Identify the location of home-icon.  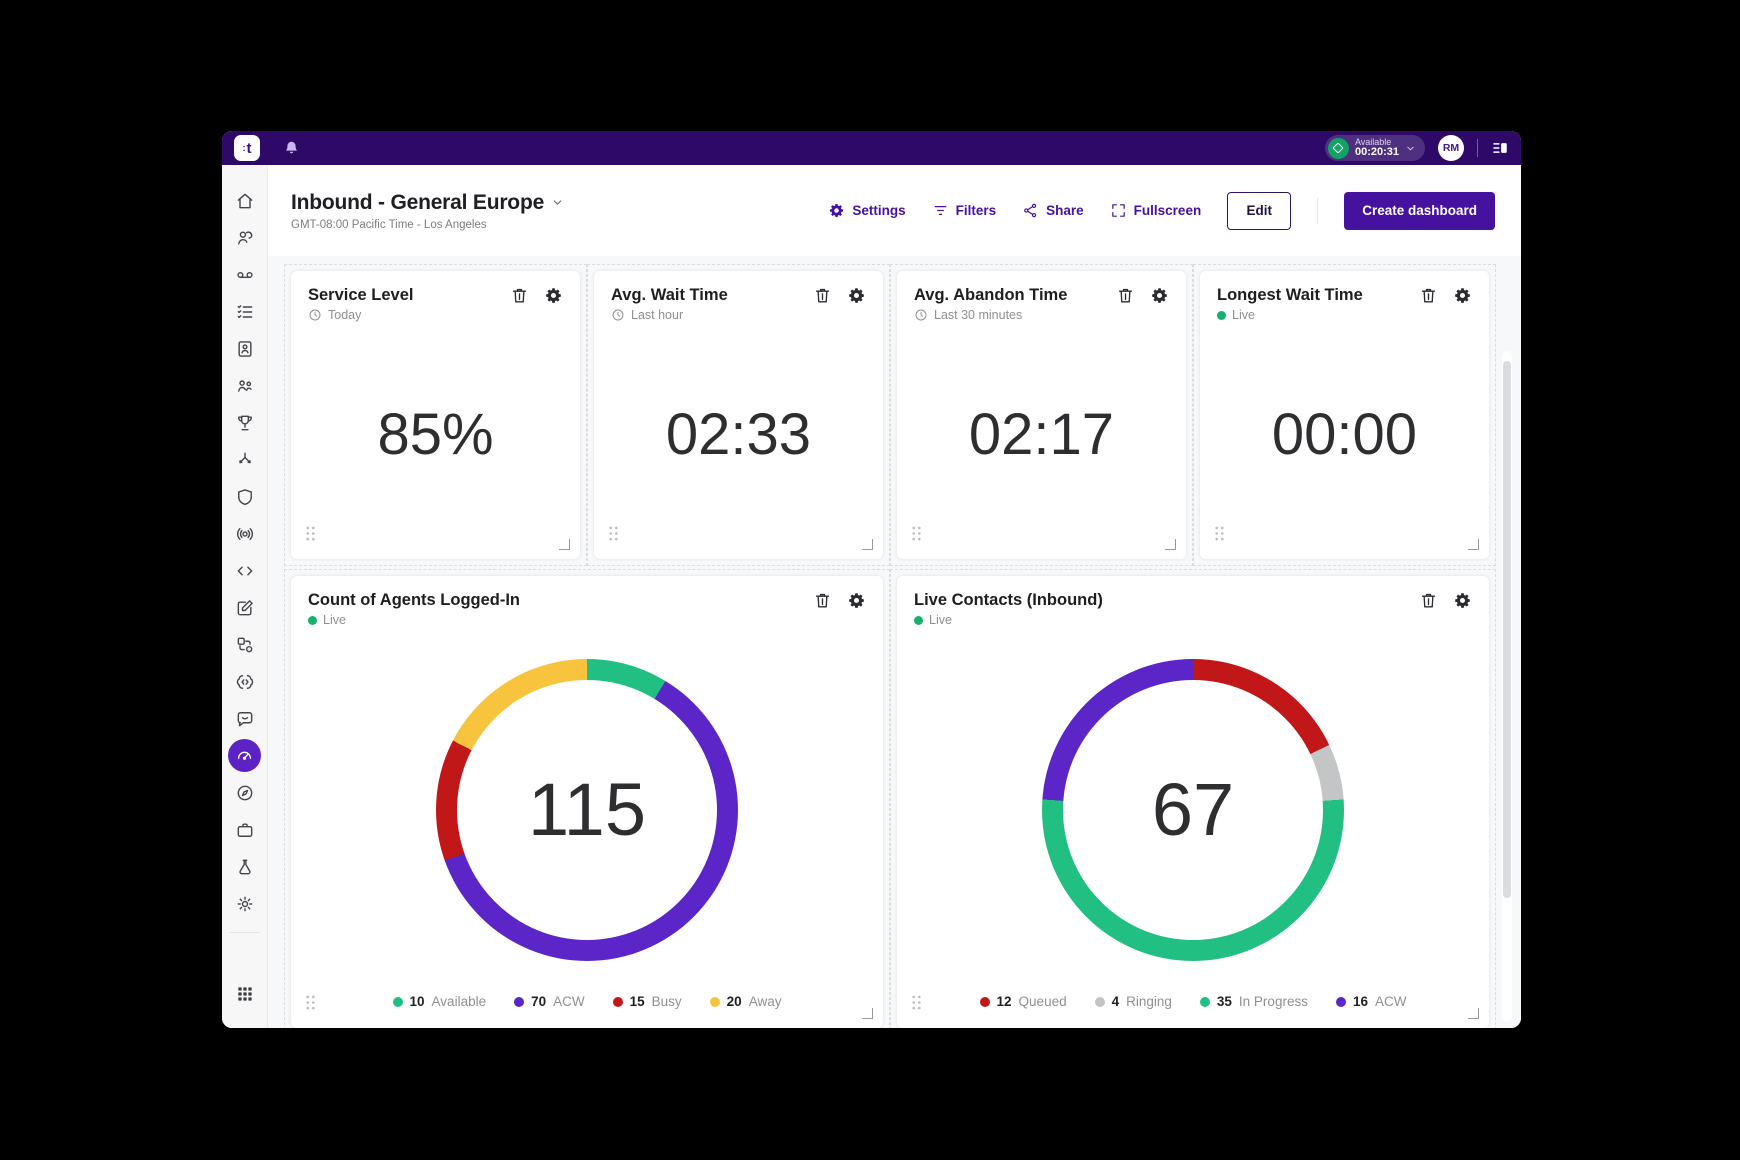
(245, 201).